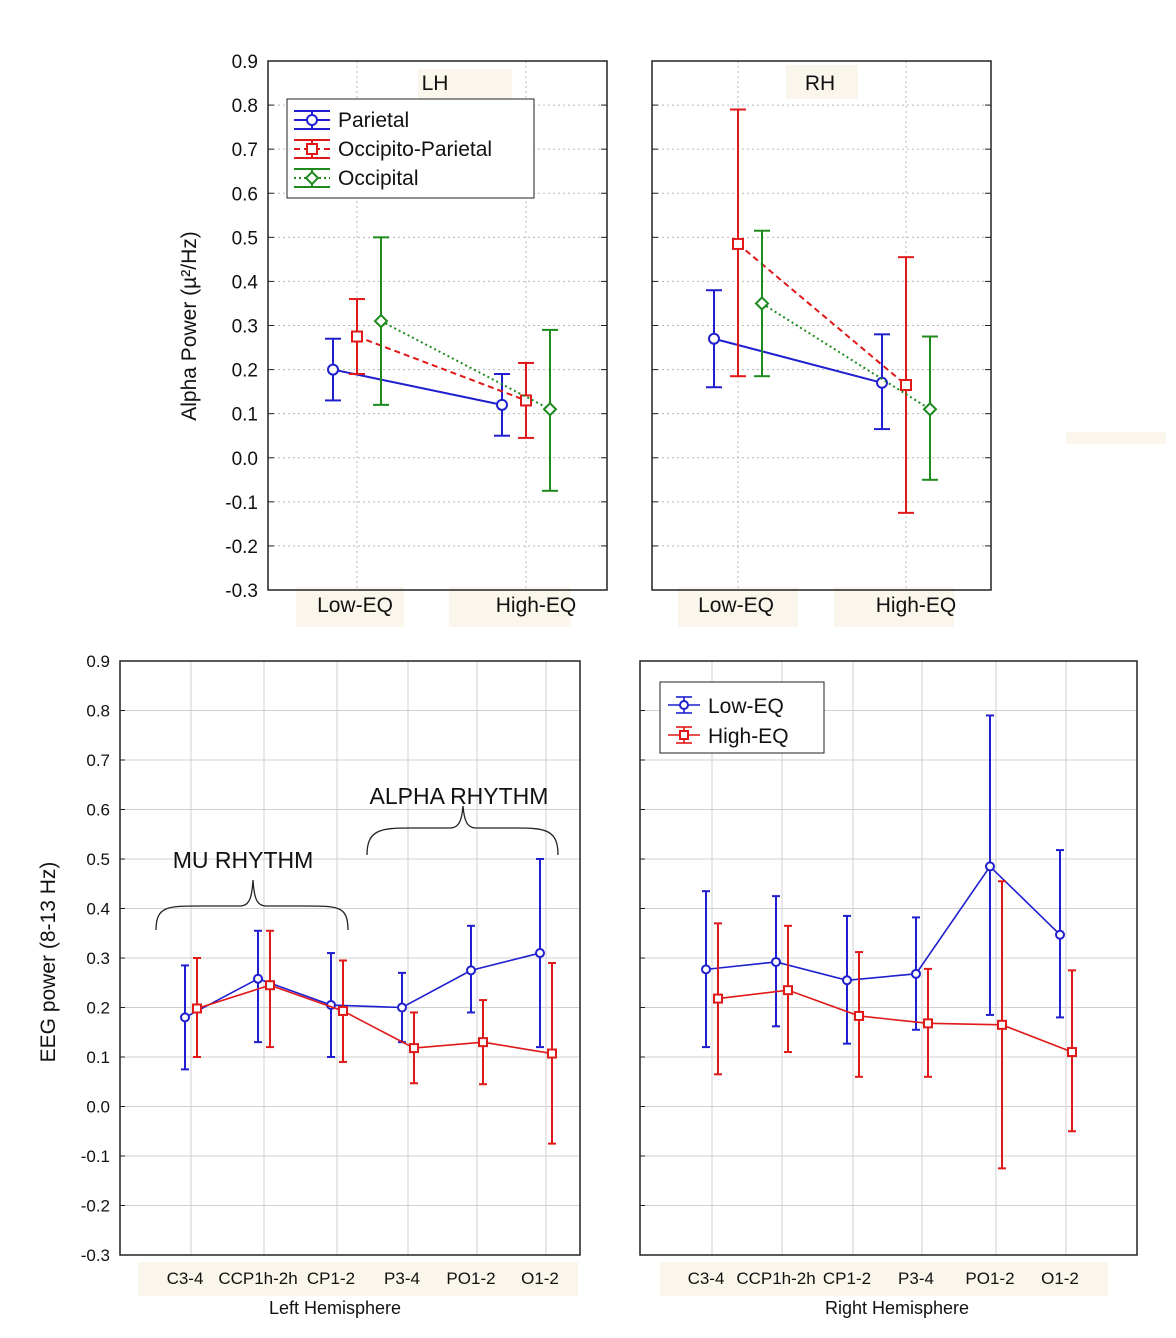 The width and height of the screenshot is (1176, 1338). I want to click on y-tick-label: 0.9, so click(245, 62).